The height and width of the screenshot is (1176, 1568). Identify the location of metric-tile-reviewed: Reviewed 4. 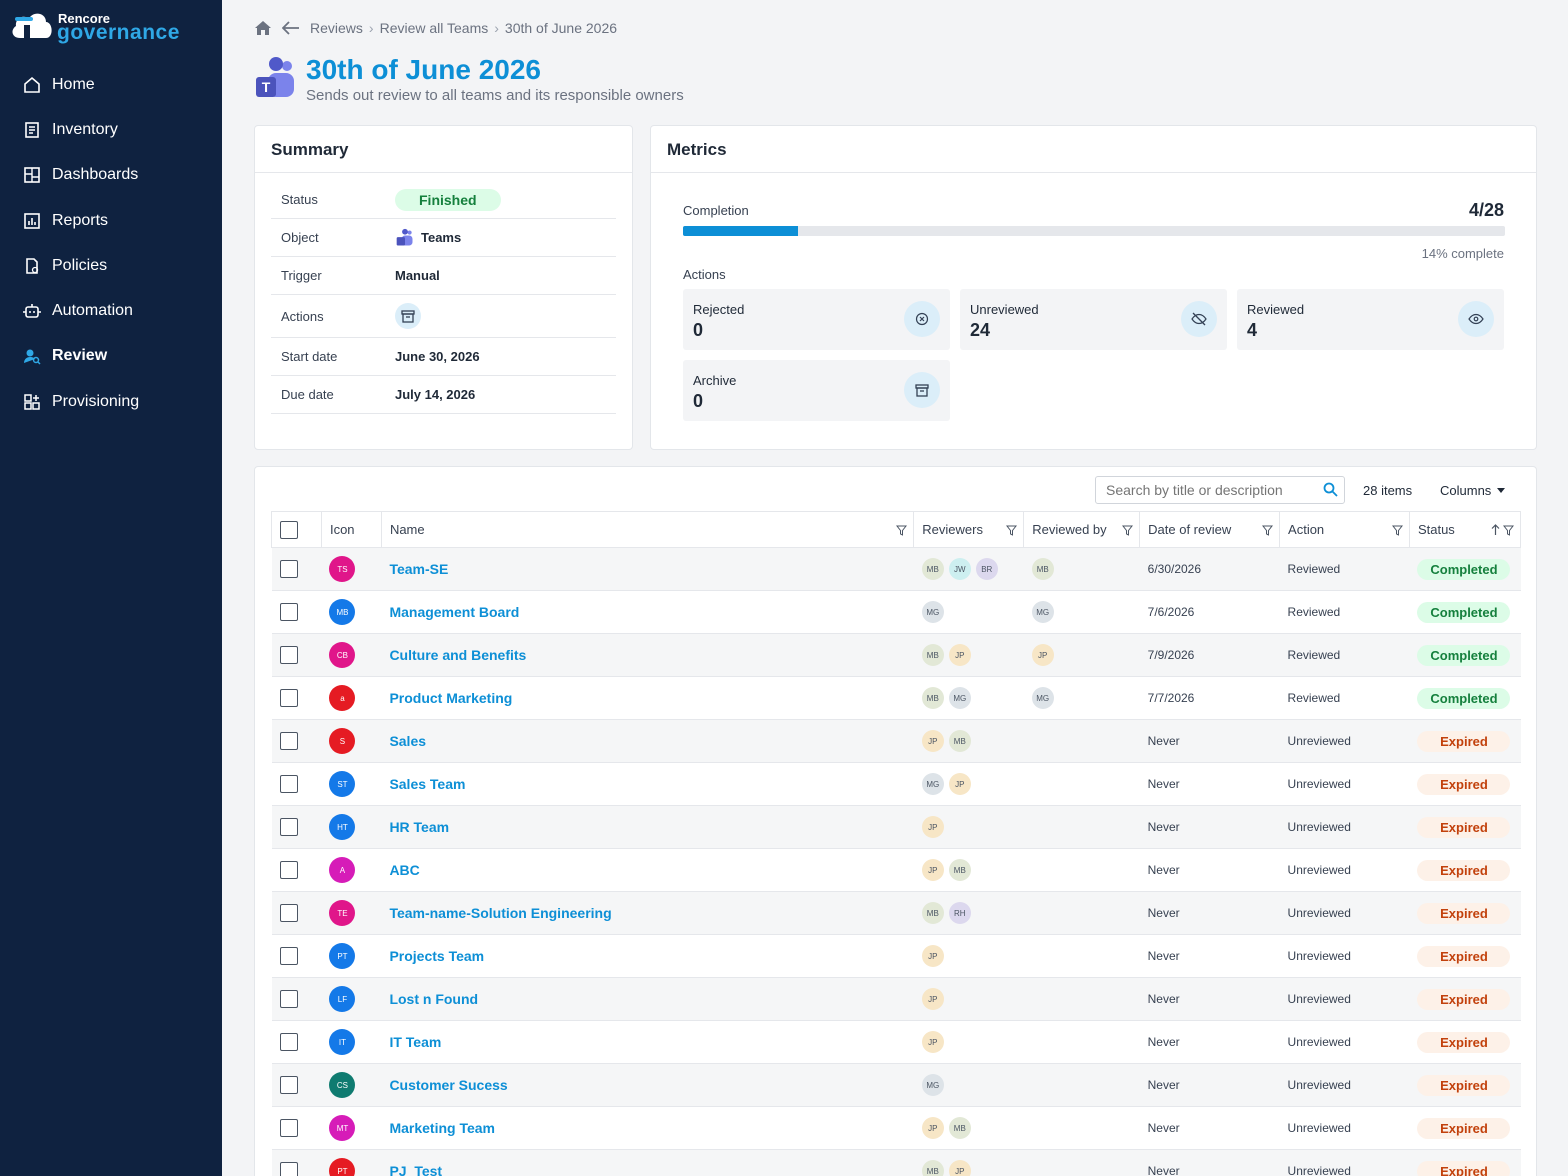
(1370, 319).